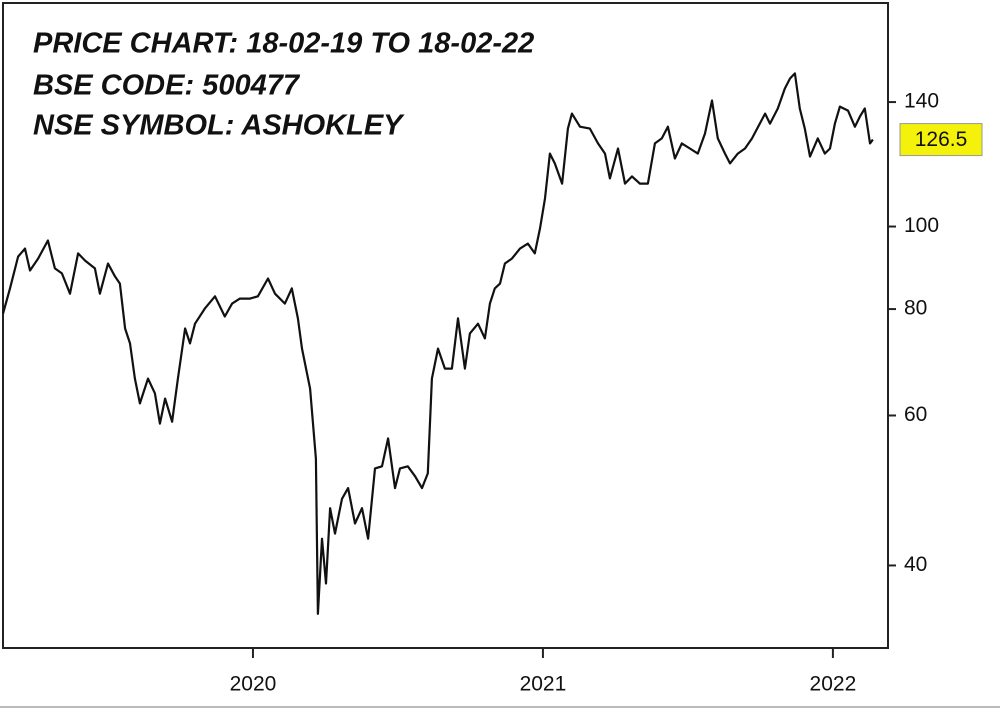  I want to click on chart-title: BSE CODE: 500477, so click(167, 86).